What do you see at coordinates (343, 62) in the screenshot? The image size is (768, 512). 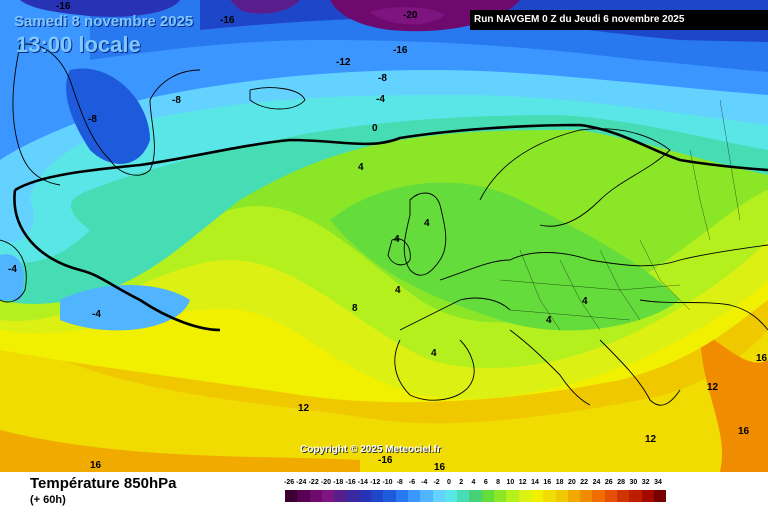 I see `contour-label: -12` at bounding box center [343, 62].